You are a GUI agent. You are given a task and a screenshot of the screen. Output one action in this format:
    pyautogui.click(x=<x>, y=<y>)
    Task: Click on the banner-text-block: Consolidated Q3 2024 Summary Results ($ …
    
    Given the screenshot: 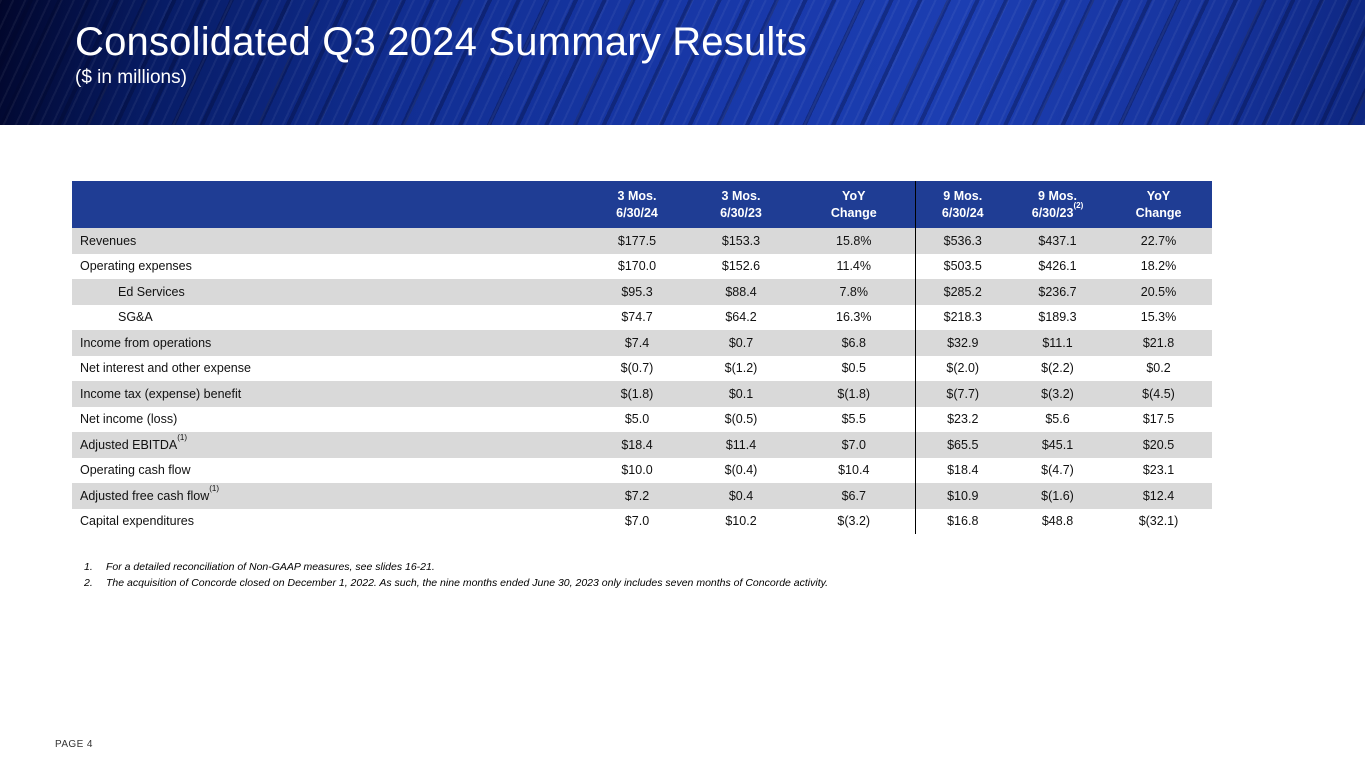 What is the action you would take?
    pyautogui.click(x=441, y=54)
    